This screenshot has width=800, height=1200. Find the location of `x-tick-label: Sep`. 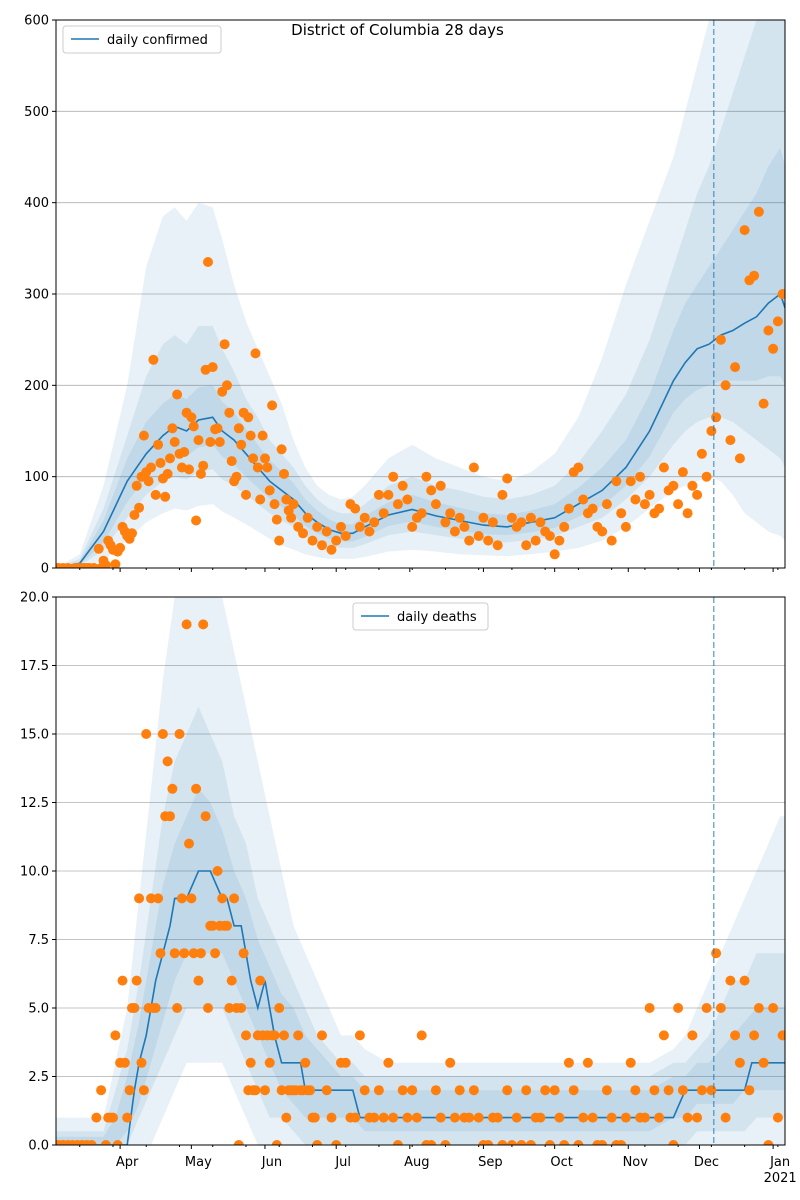

x-tick-label: Sep is located at coordinates (490, 1162).